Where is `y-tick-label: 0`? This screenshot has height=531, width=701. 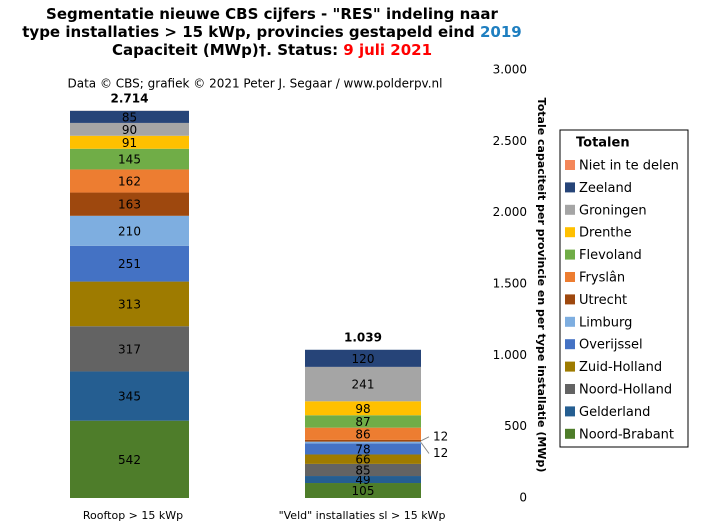 y-tick-label: 0 is located at coordinates (523, 498).